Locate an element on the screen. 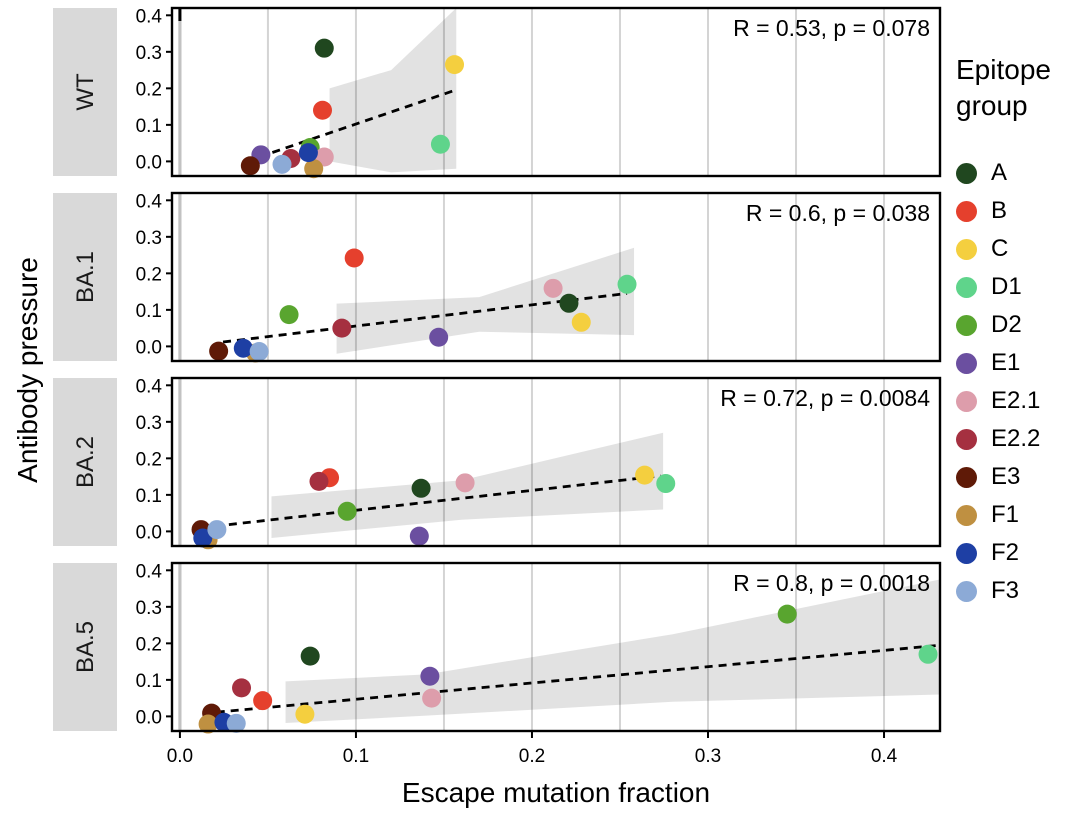 The height and width of the screenshot is (816, 1080). correlation-annotation: R = 0.6, p = 0.038 is located at coordinates (838, 213).